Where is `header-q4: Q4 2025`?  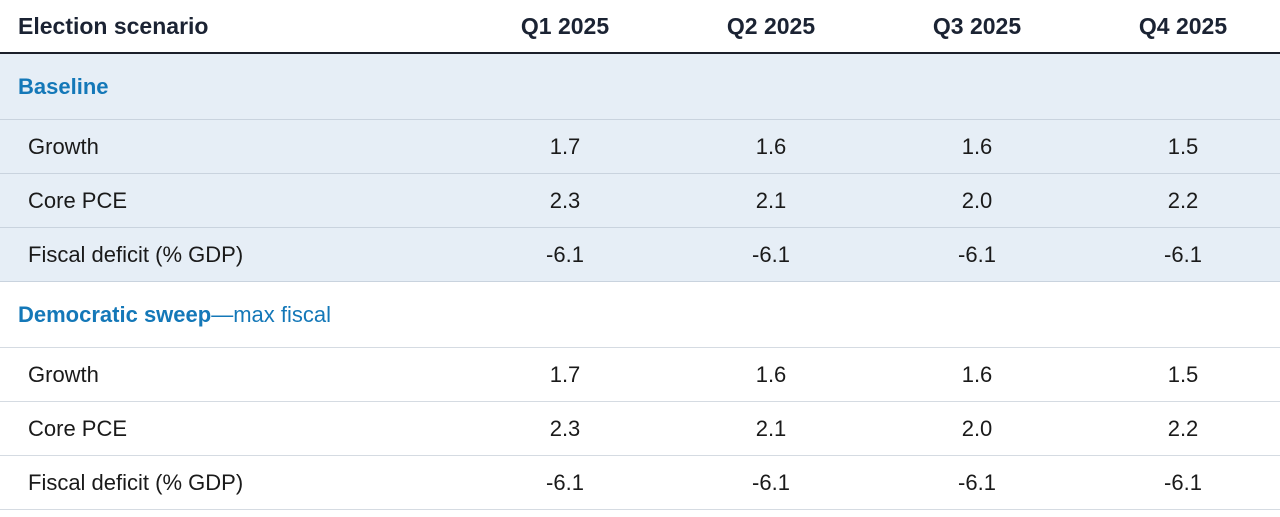 header-q4: Q4 2025 is located at coordinates (1183, 25).